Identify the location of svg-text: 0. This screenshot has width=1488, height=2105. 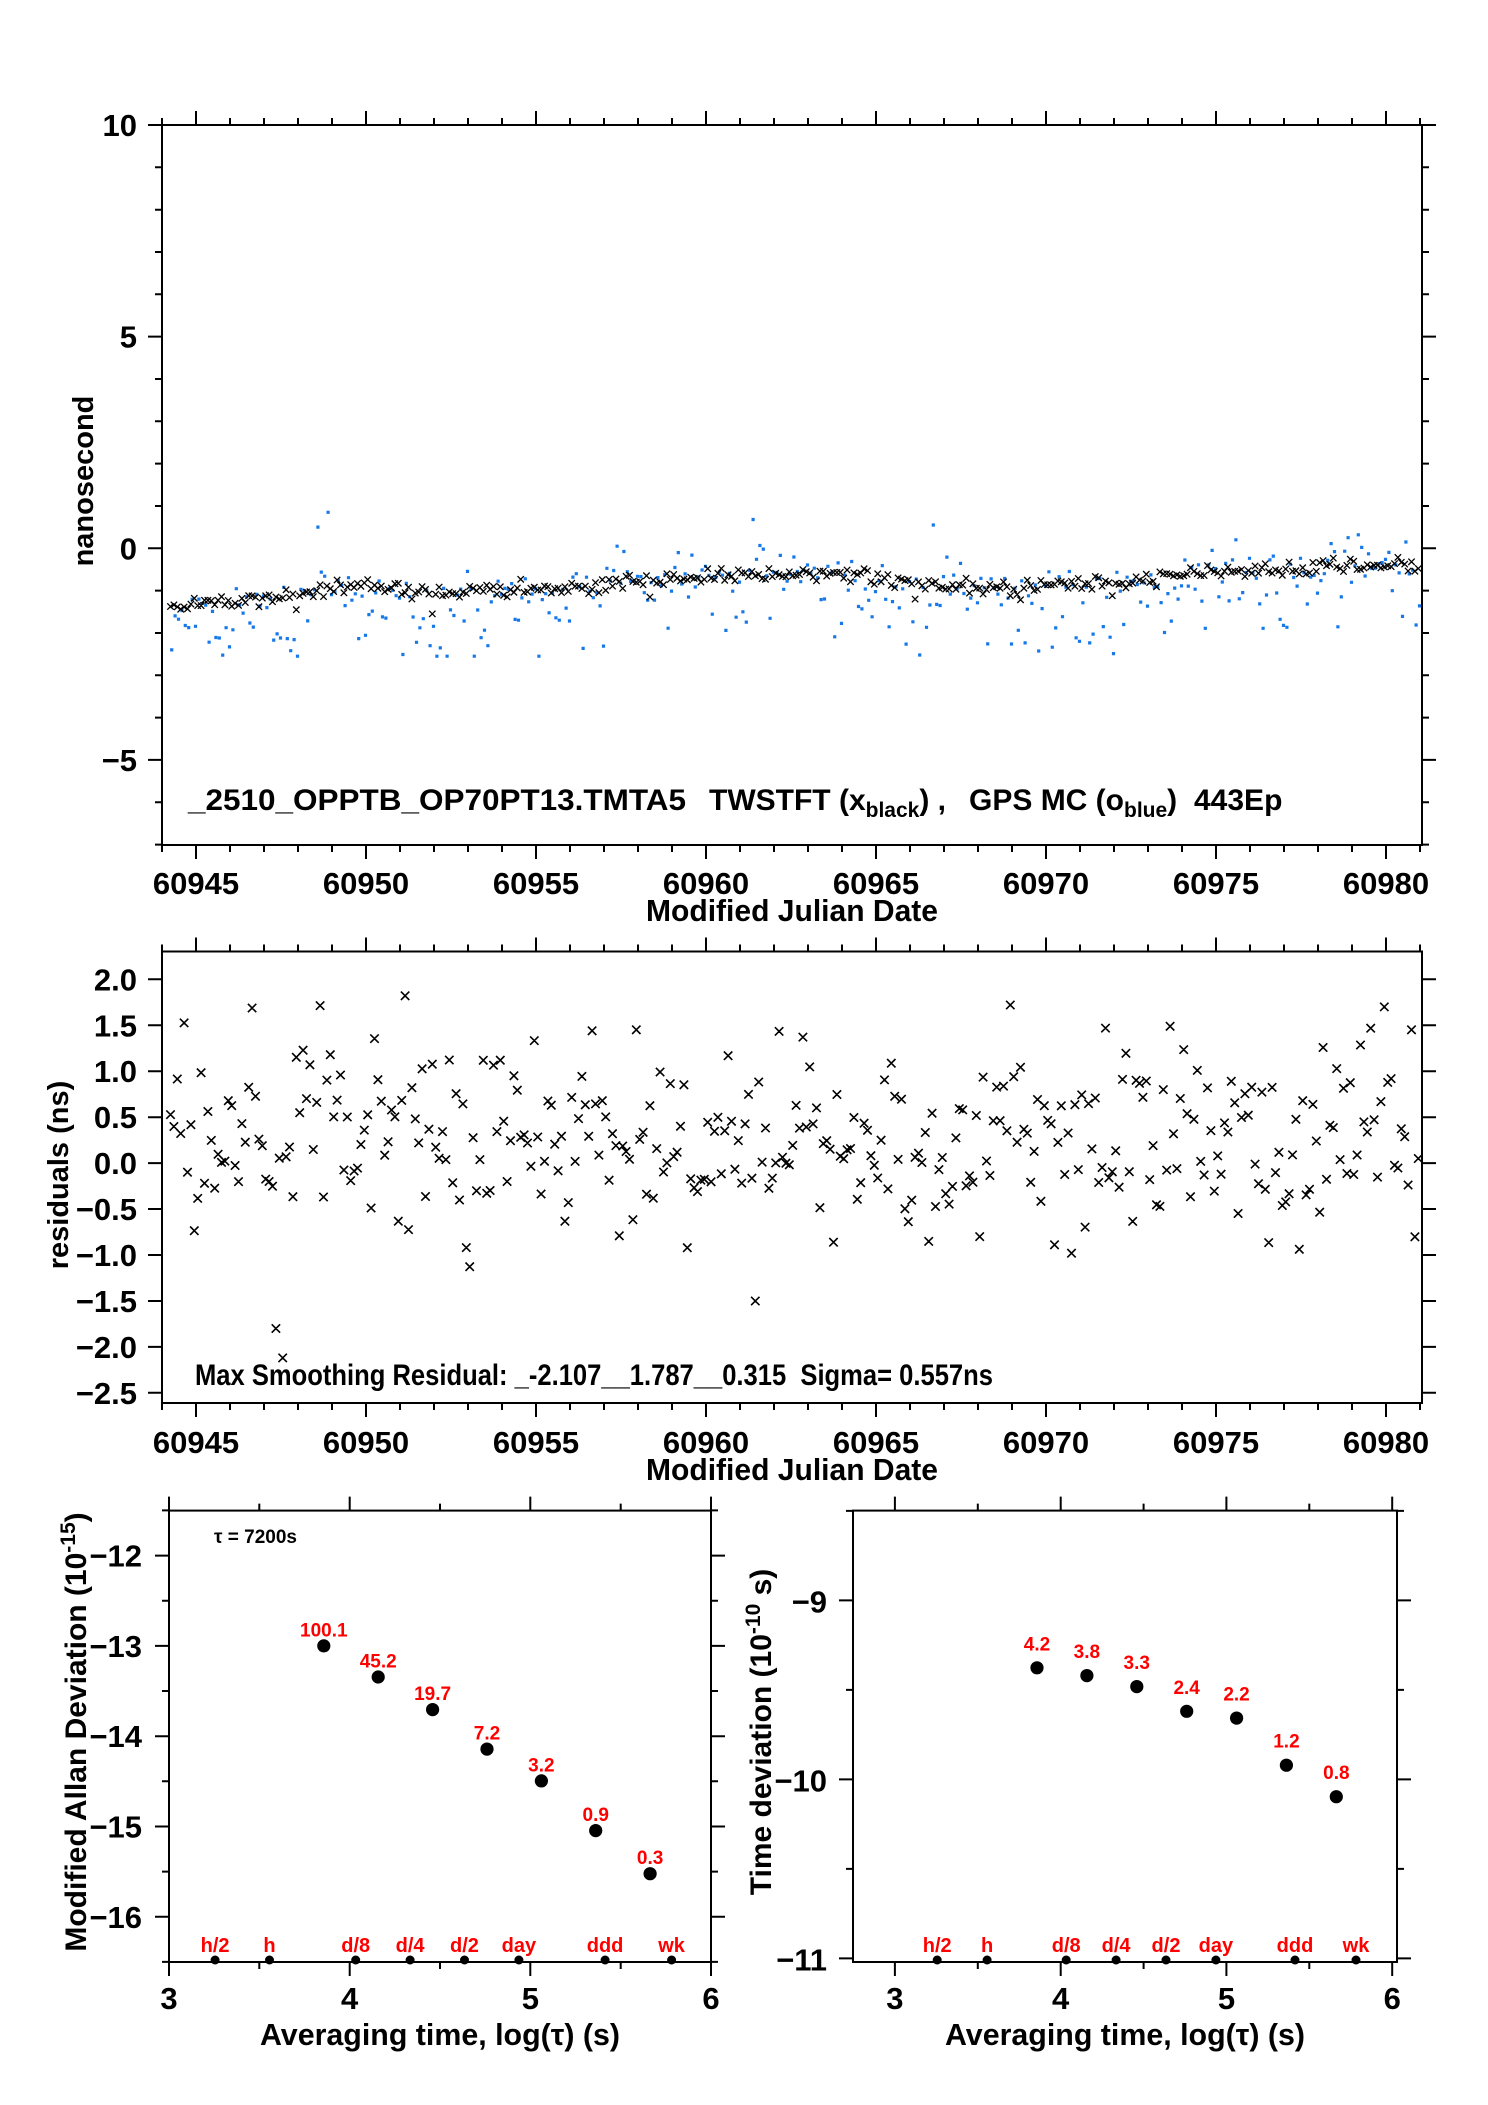
(128, 548).